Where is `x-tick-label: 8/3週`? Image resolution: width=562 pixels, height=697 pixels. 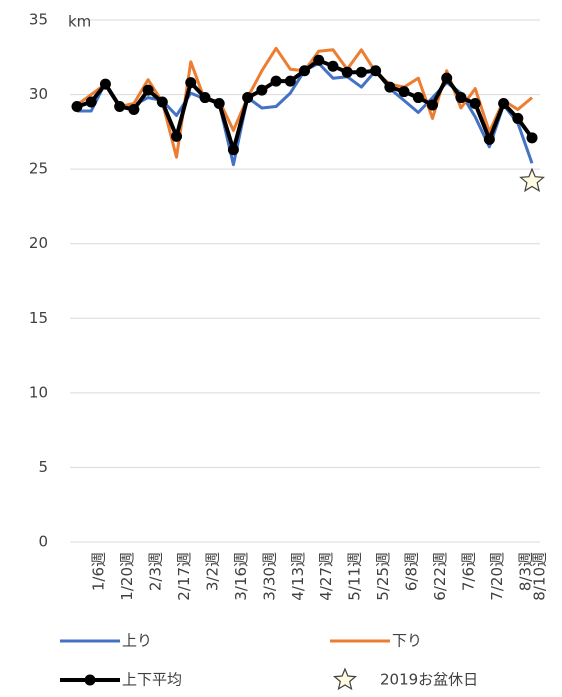 x-tick-label: 8/3週 is located at coordinates (525, 571).